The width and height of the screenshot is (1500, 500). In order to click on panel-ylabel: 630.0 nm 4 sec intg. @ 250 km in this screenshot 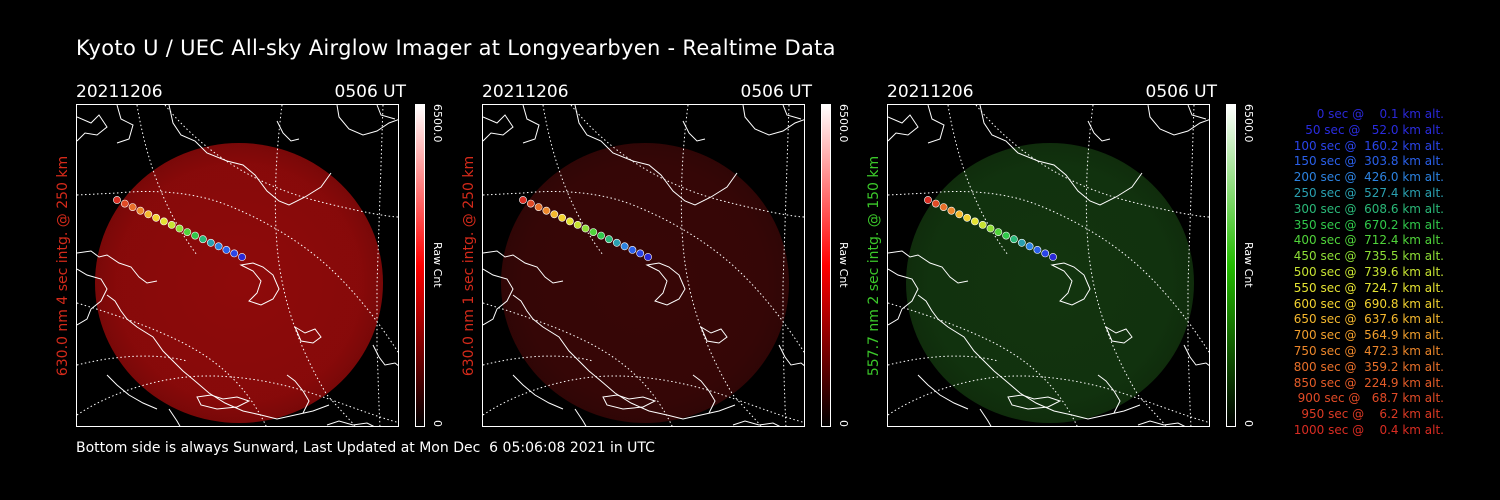, I will do `click(63, 265)`.